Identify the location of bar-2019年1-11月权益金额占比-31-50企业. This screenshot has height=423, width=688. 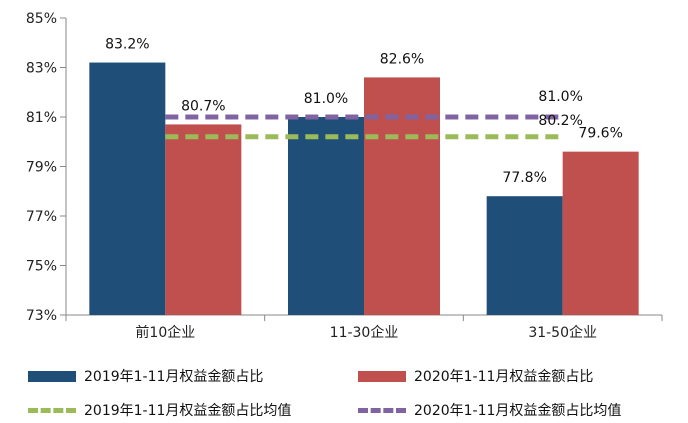
(524, 255).